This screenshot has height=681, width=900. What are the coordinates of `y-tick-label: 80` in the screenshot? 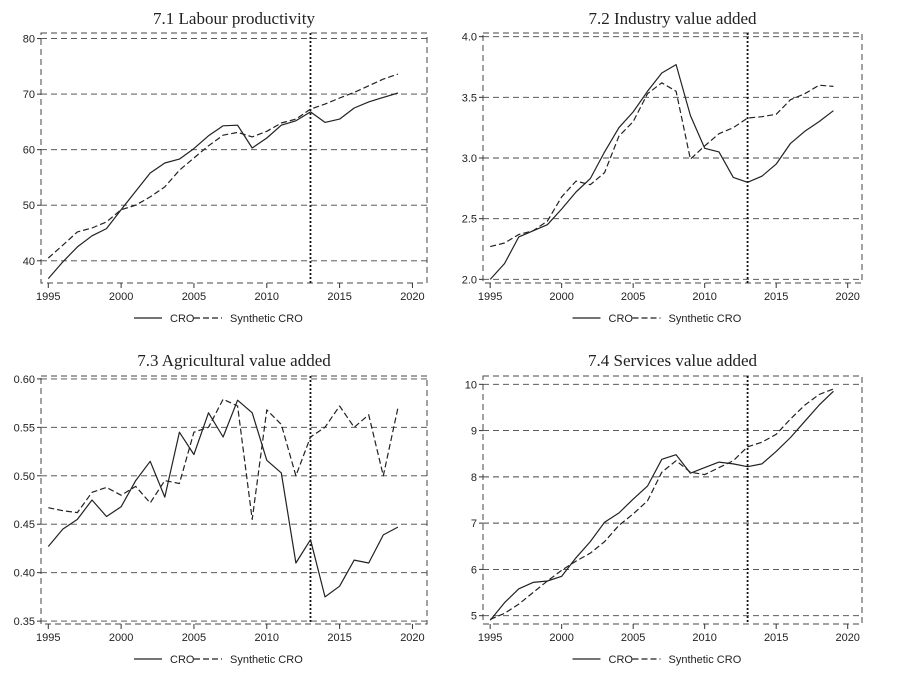 It's located at (29, 40).